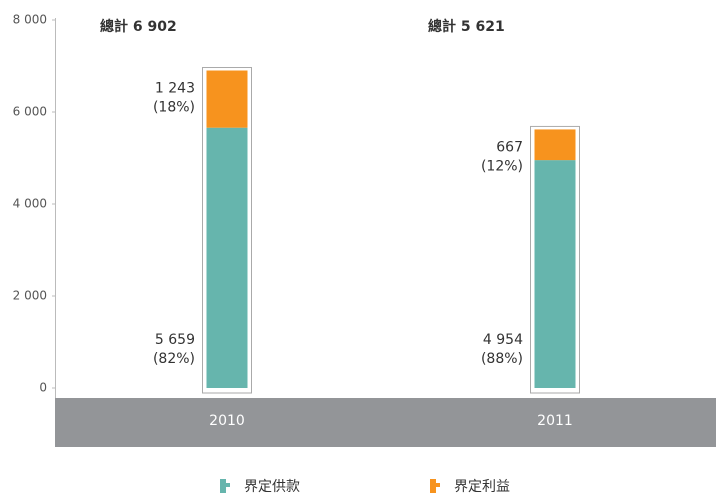 The width and height of the screenshot is (716, 495). What do you see at coordinates (503, 340) in the screenshot?
I see `value-label: 4 954` at bounding box center [503, 340].